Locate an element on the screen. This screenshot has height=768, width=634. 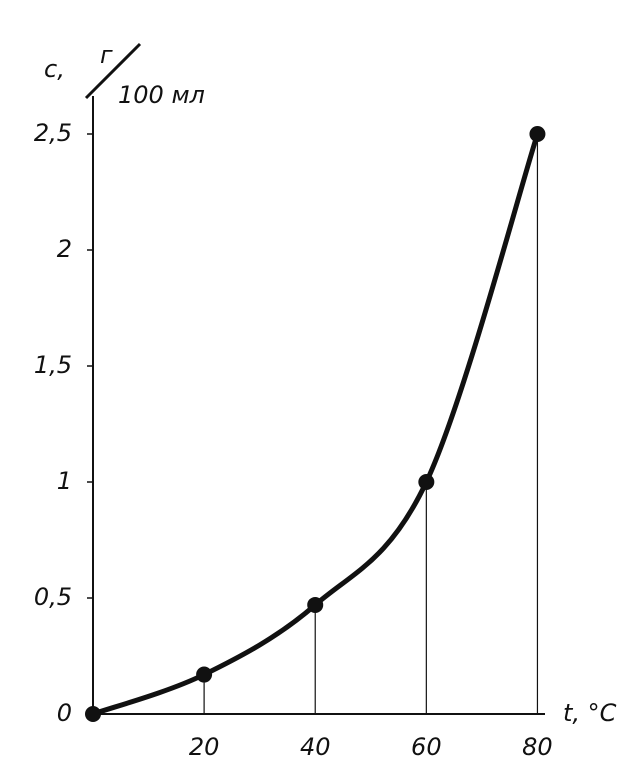
y-label: c, is located at coordinates (54, 69).